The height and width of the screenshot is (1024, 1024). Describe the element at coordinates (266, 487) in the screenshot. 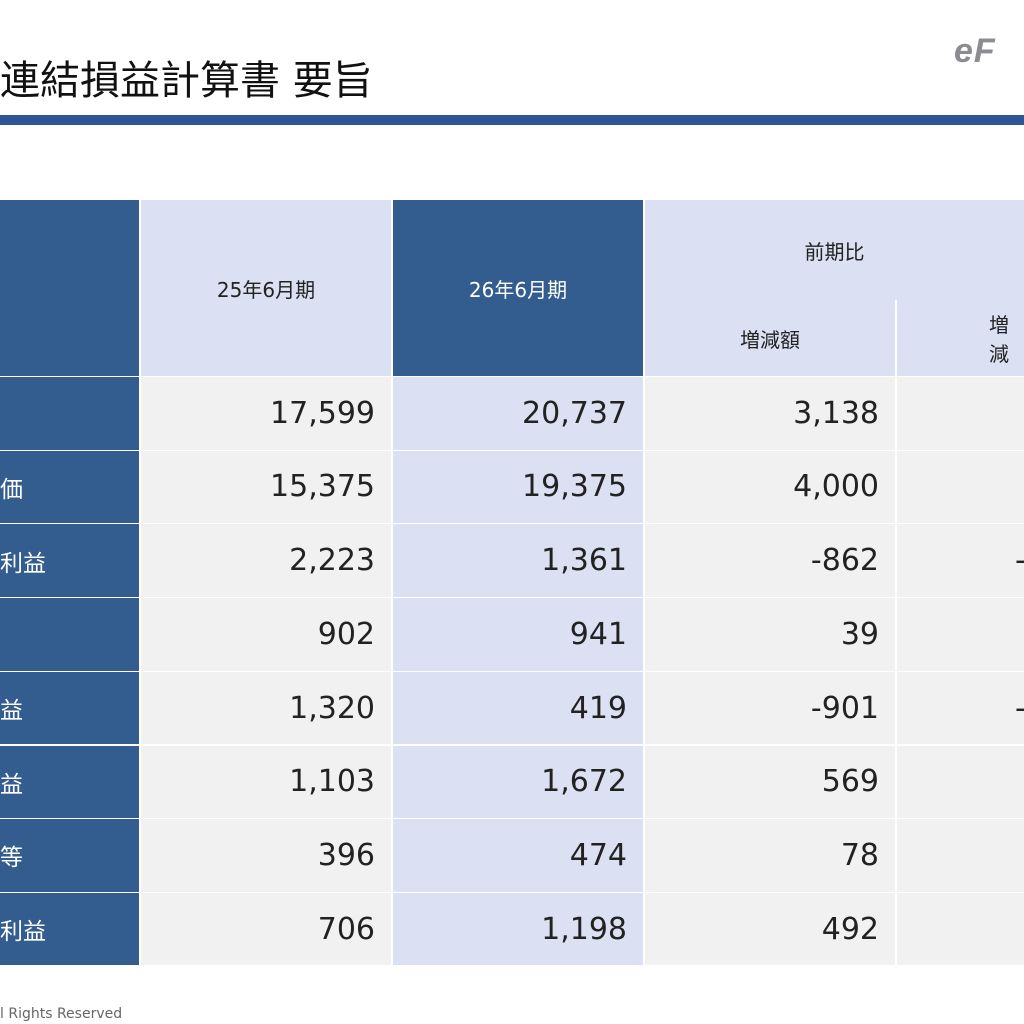

I see `prev-period-value: 15,375` at that location.